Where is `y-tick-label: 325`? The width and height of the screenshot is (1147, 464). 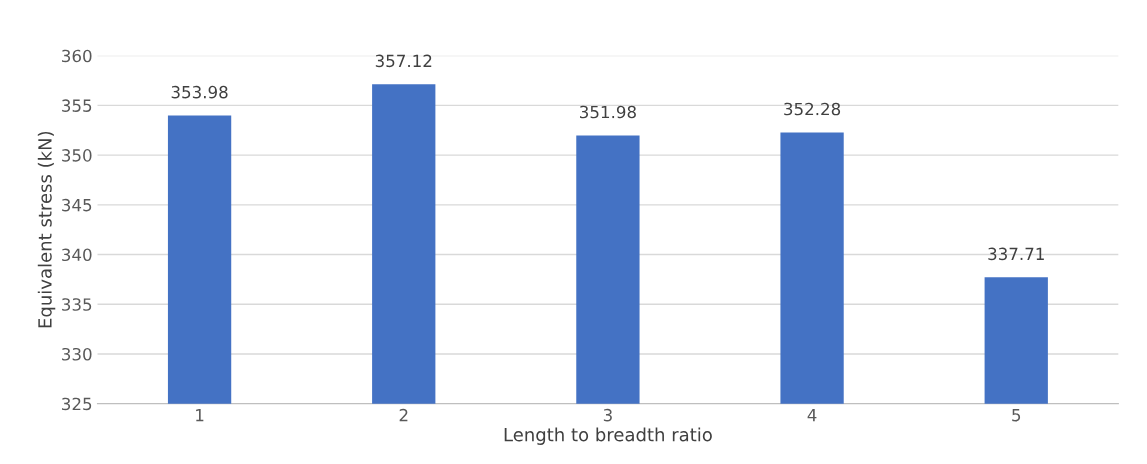
y-tick-label: 325 is located at coordinates (77, 404).